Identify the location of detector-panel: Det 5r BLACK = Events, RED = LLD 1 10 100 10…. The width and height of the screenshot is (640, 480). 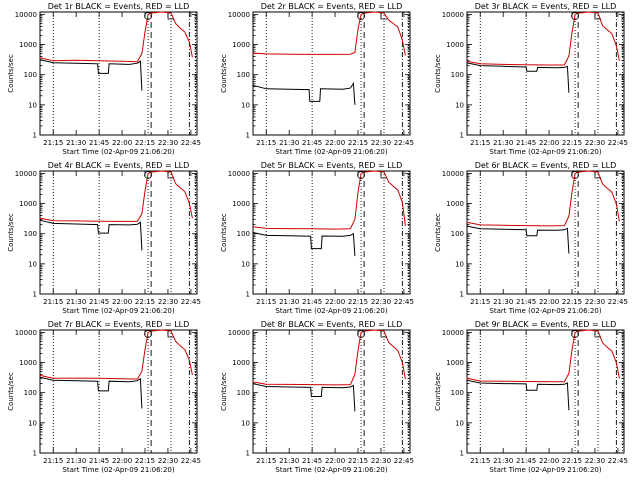
(317, 238).